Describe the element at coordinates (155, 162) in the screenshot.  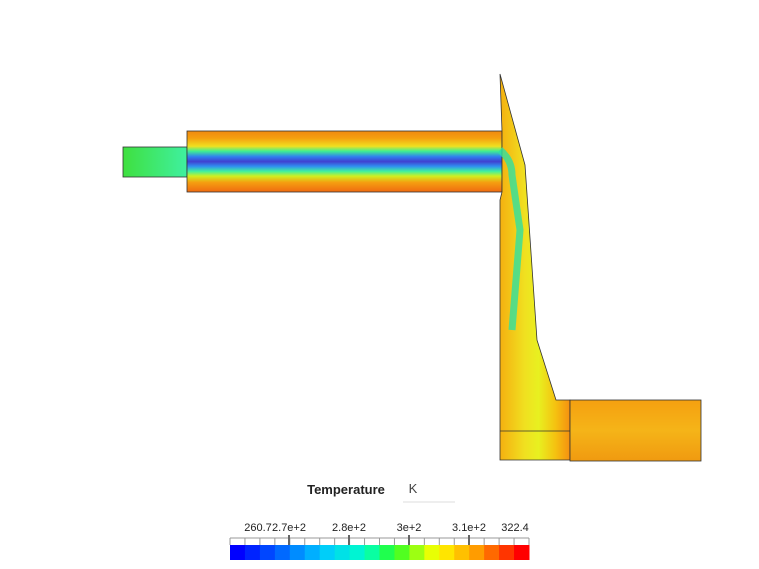
I see `inlet-pipe` at that location.